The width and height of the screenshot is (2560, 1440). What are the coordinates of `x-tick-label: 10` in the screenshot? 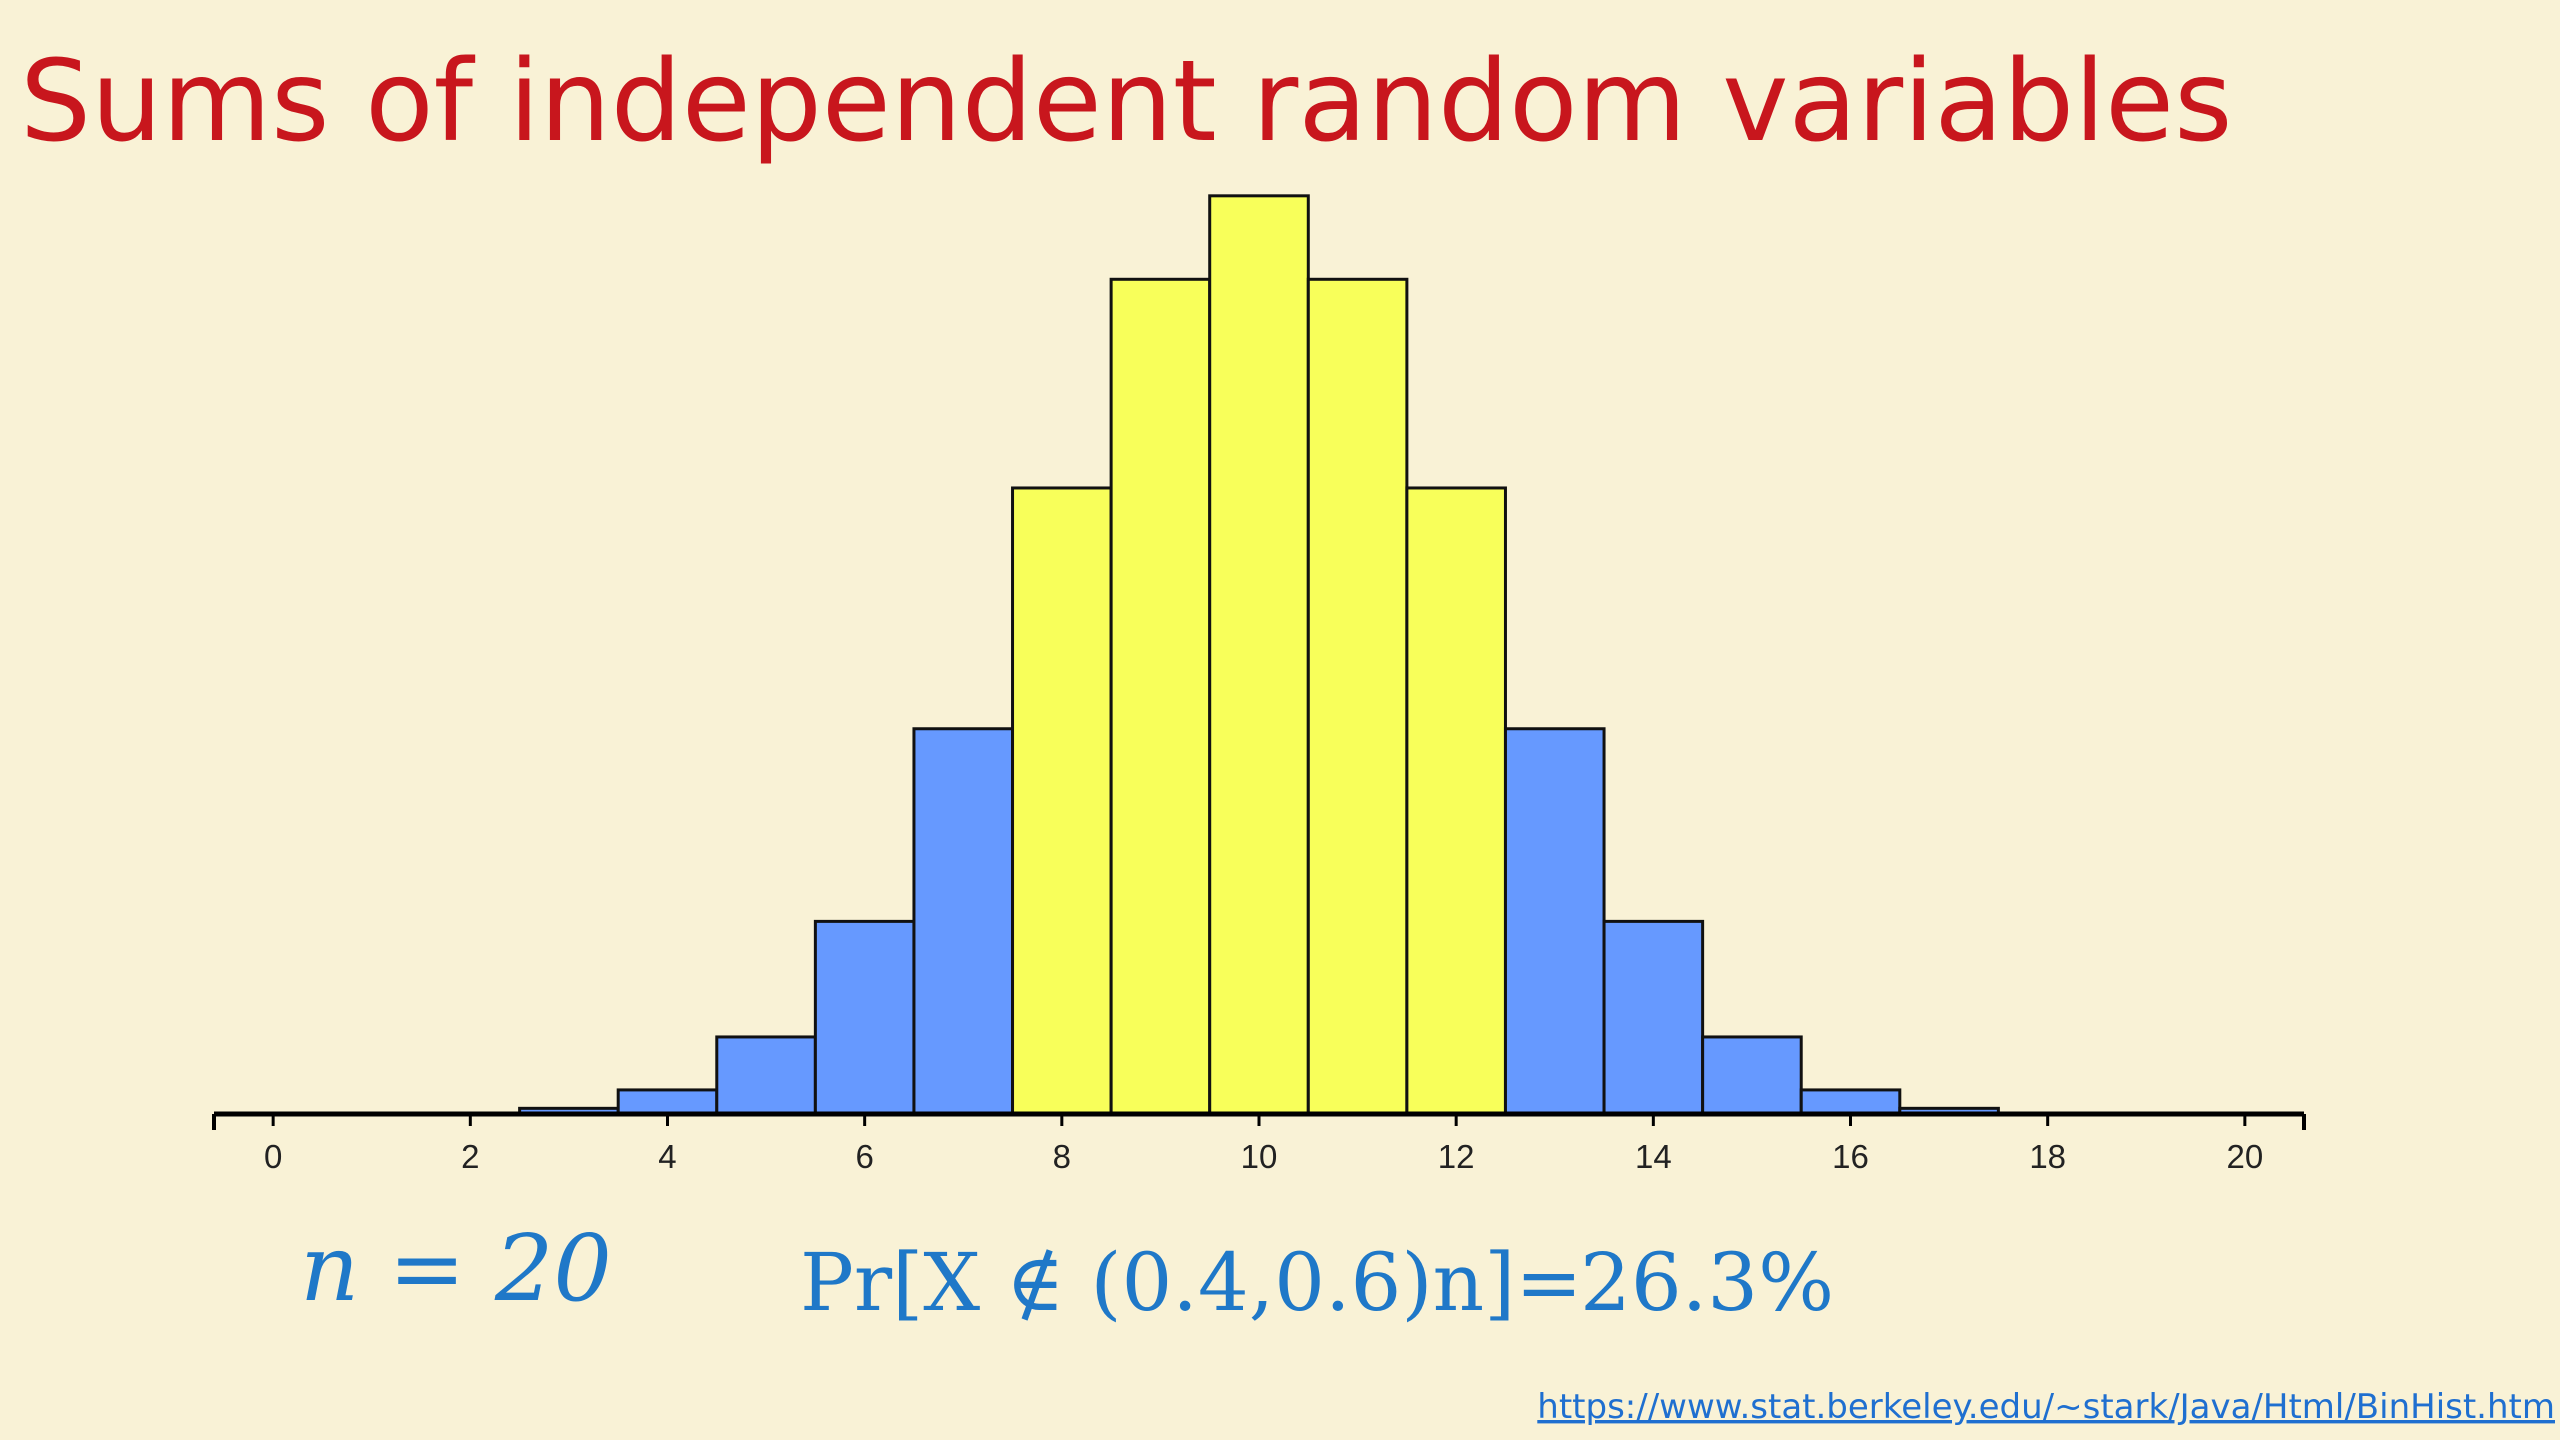 It's located at (1259, 1156).